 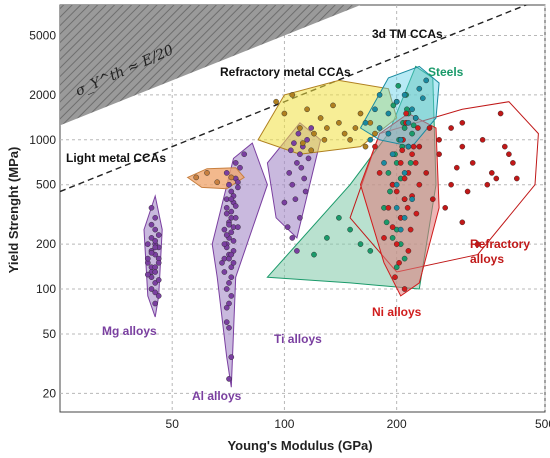 I want to click on y-tick-label: 500, so click(x=46, y=185).